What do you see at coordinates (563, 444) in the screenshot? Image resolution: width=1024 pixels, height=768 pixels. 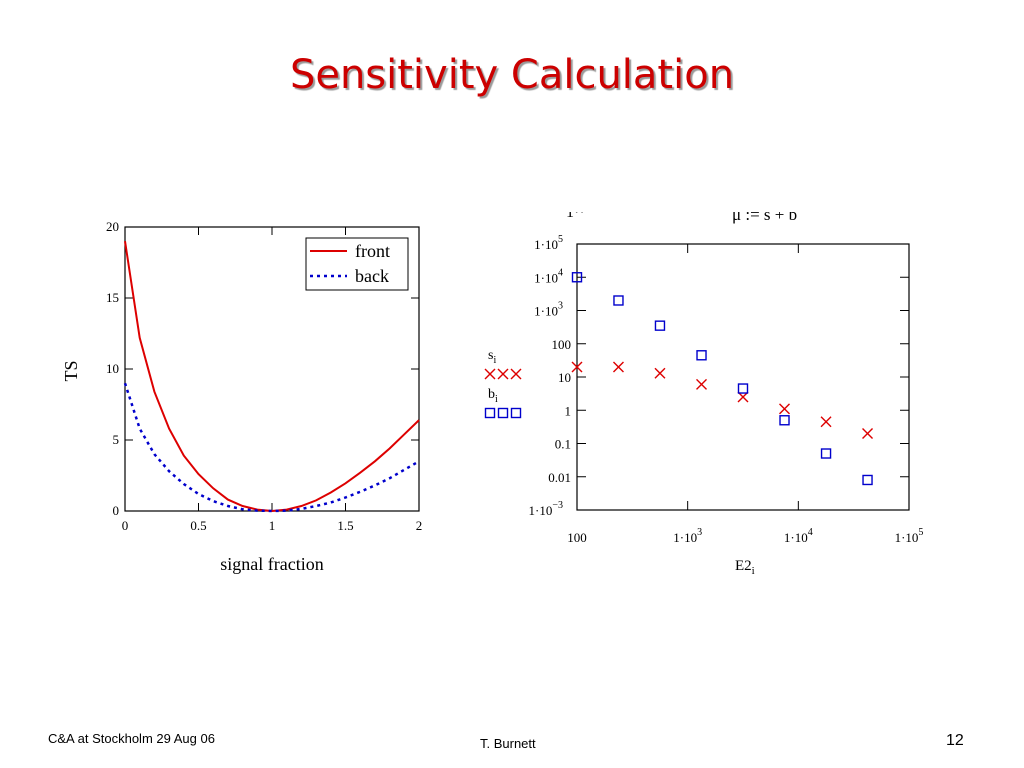 I see `y-tick-label: 0.1` at bounding box center [563, 444].